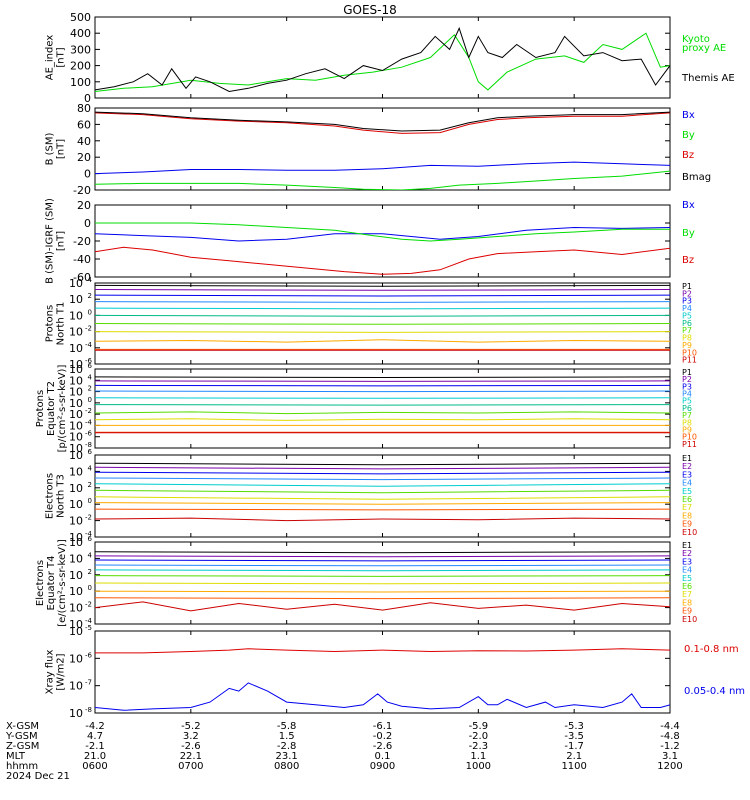 The width and height of the screenshot is (750, 800). I want to click on series-line-by, so click(382, 232).